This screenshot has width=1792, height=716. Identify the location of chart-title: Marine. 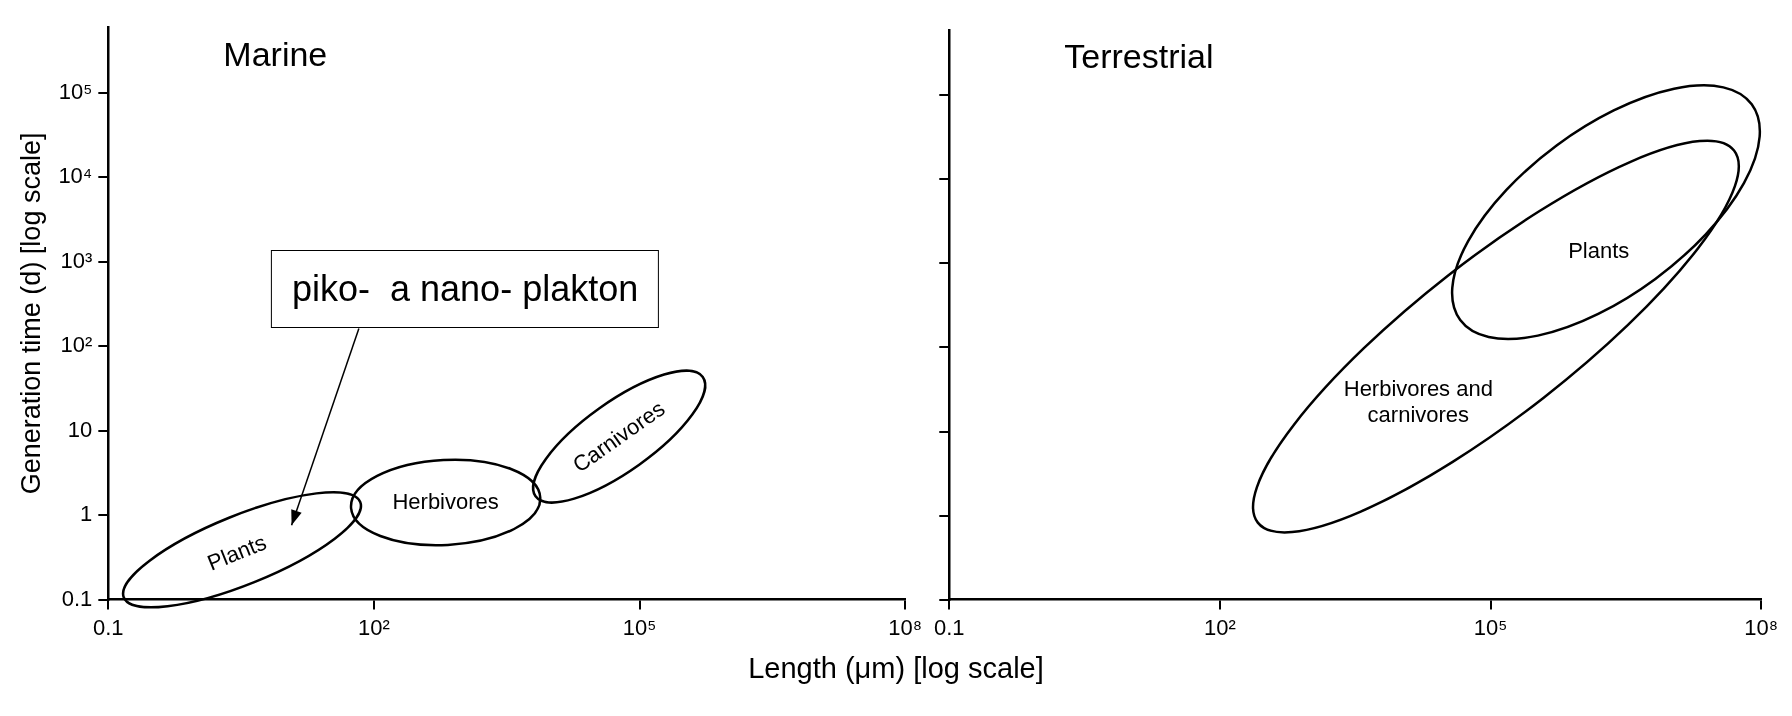
(275, 53).